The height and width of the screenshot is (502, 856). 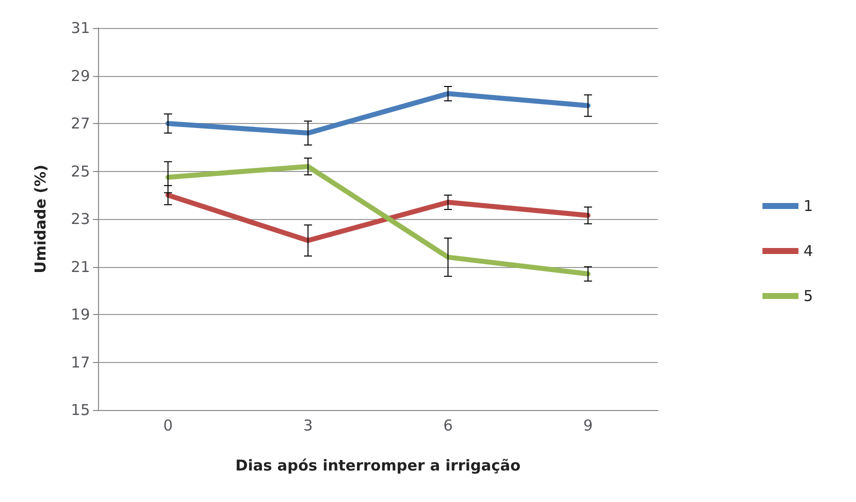 What do you see at coordinates (808, 206) in the screenshot?
I see `legend-label: 1` at bounding box center [808, 206].